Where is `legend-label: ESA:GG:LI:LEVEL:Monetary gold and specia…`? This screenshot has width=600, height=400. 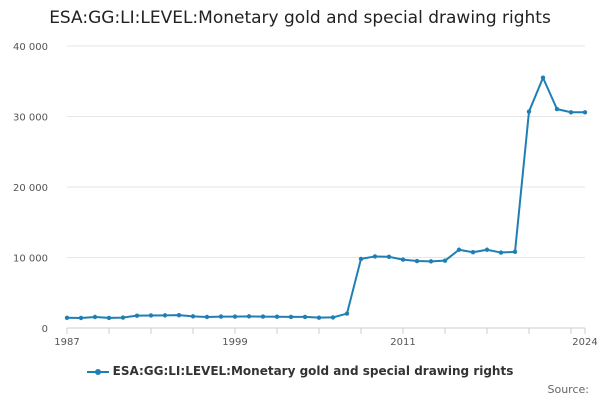
legend-label: ESA:GG:LI:LEVEL:Monetary gold and specia… is located at coordinates (313, 371).